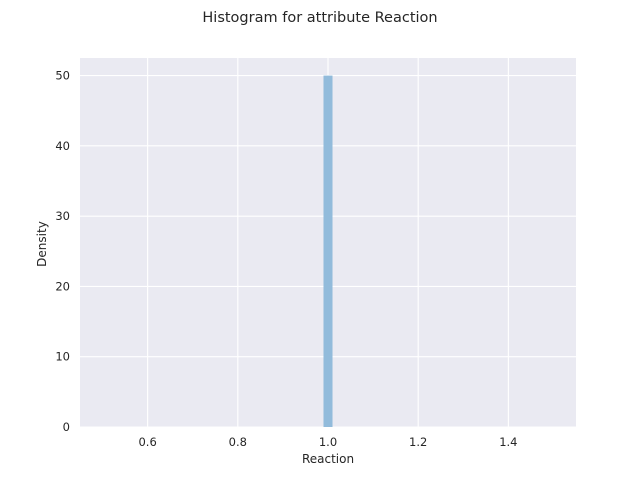  I want to click on y-tick-label: 30, so click(62, 216).